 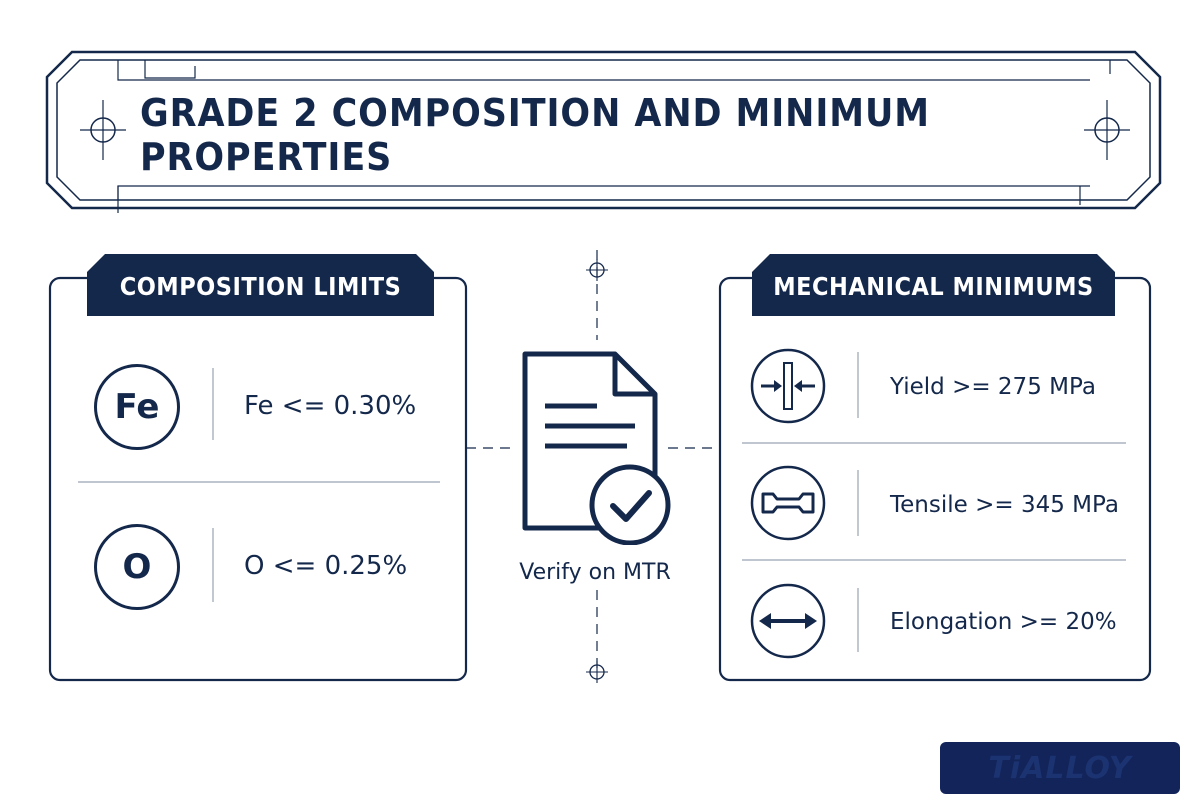 What do you see at coordinates (1004, 505) in the screenshot?
I see `tensile-text: Tensile >= 345 MPa` at bounding box center [1004, 505].